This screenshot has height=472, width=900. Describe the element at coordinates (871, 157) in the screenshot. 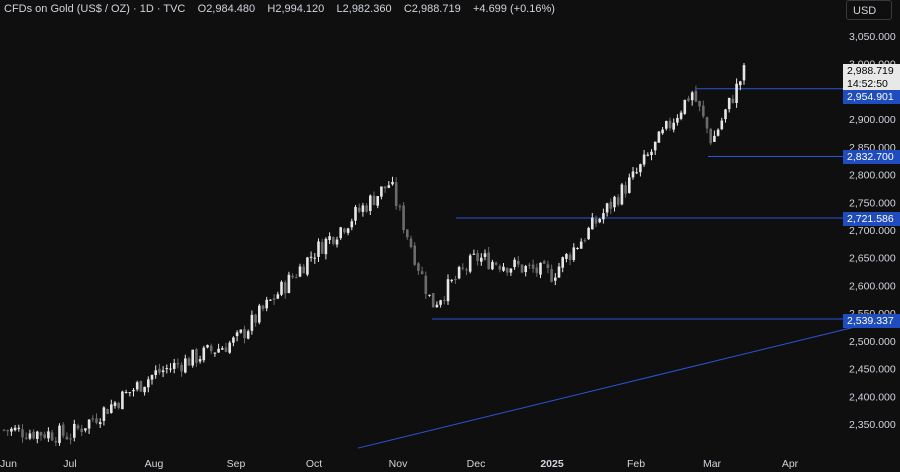

I see `level-tag-2: 2,832.700` at that location.